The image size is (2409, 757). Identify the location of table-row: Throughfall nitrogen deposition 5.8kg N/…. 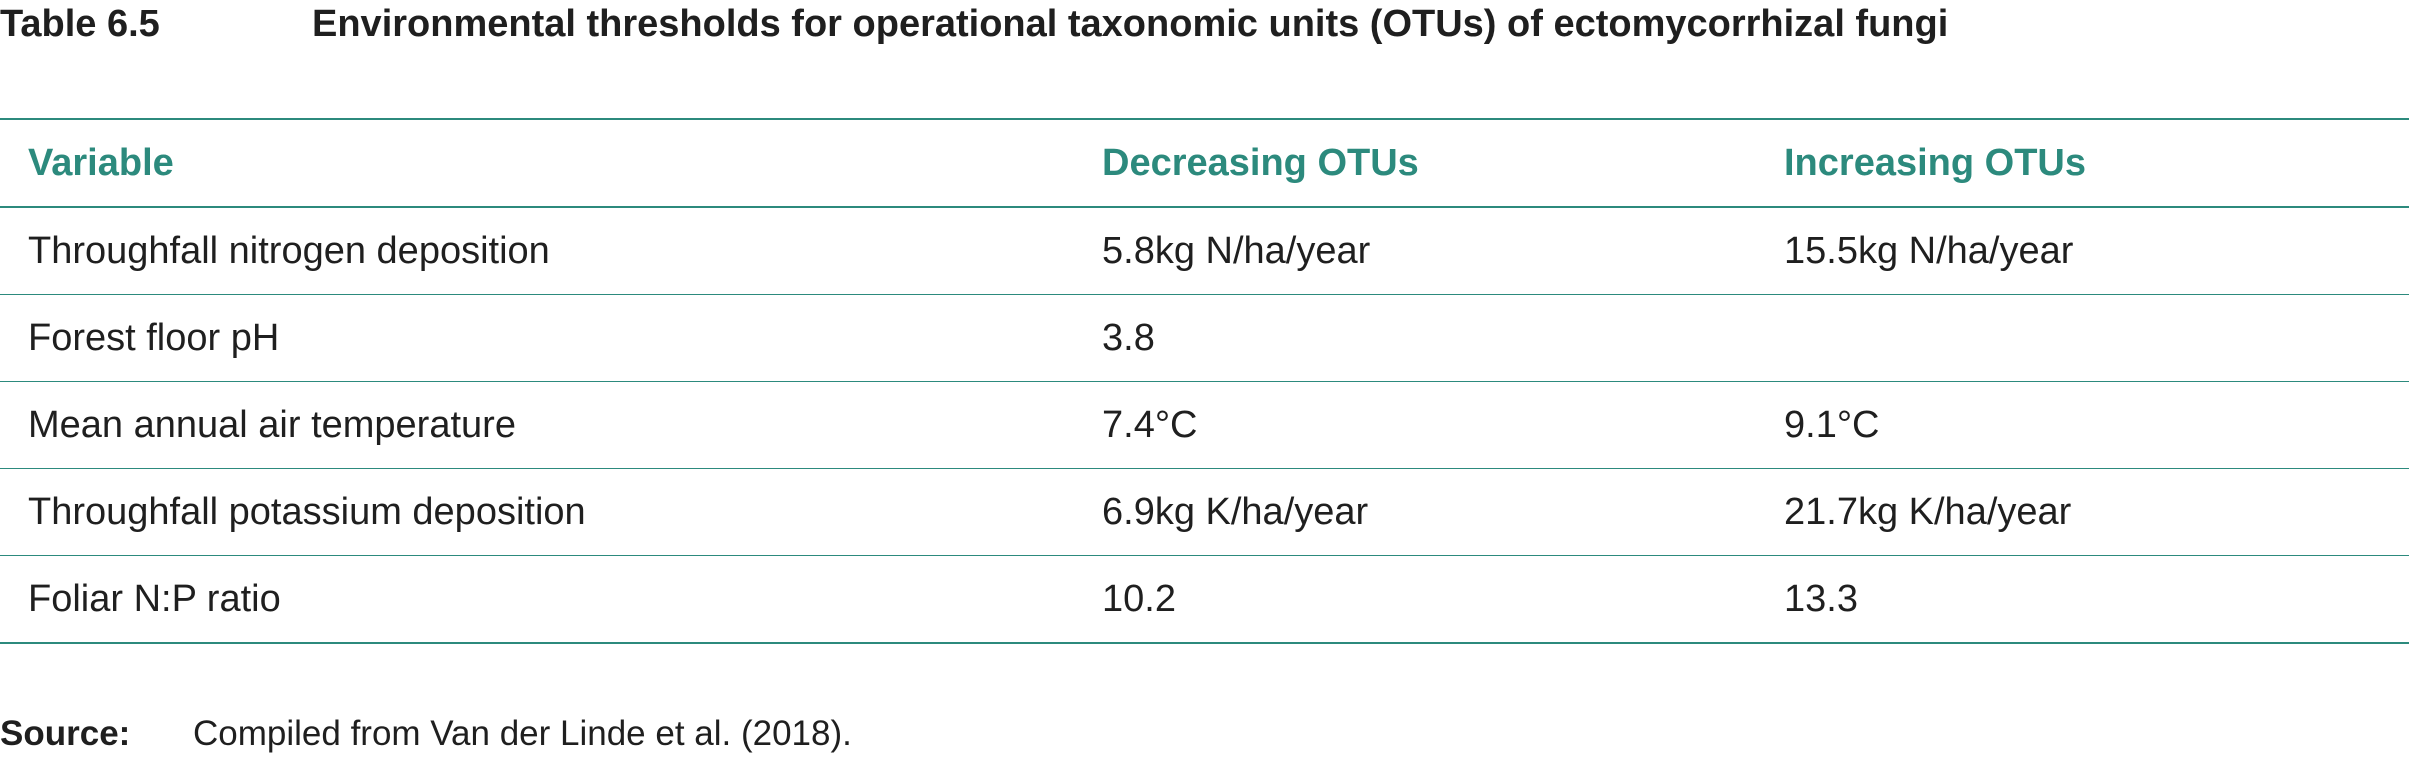
(1204, 251).